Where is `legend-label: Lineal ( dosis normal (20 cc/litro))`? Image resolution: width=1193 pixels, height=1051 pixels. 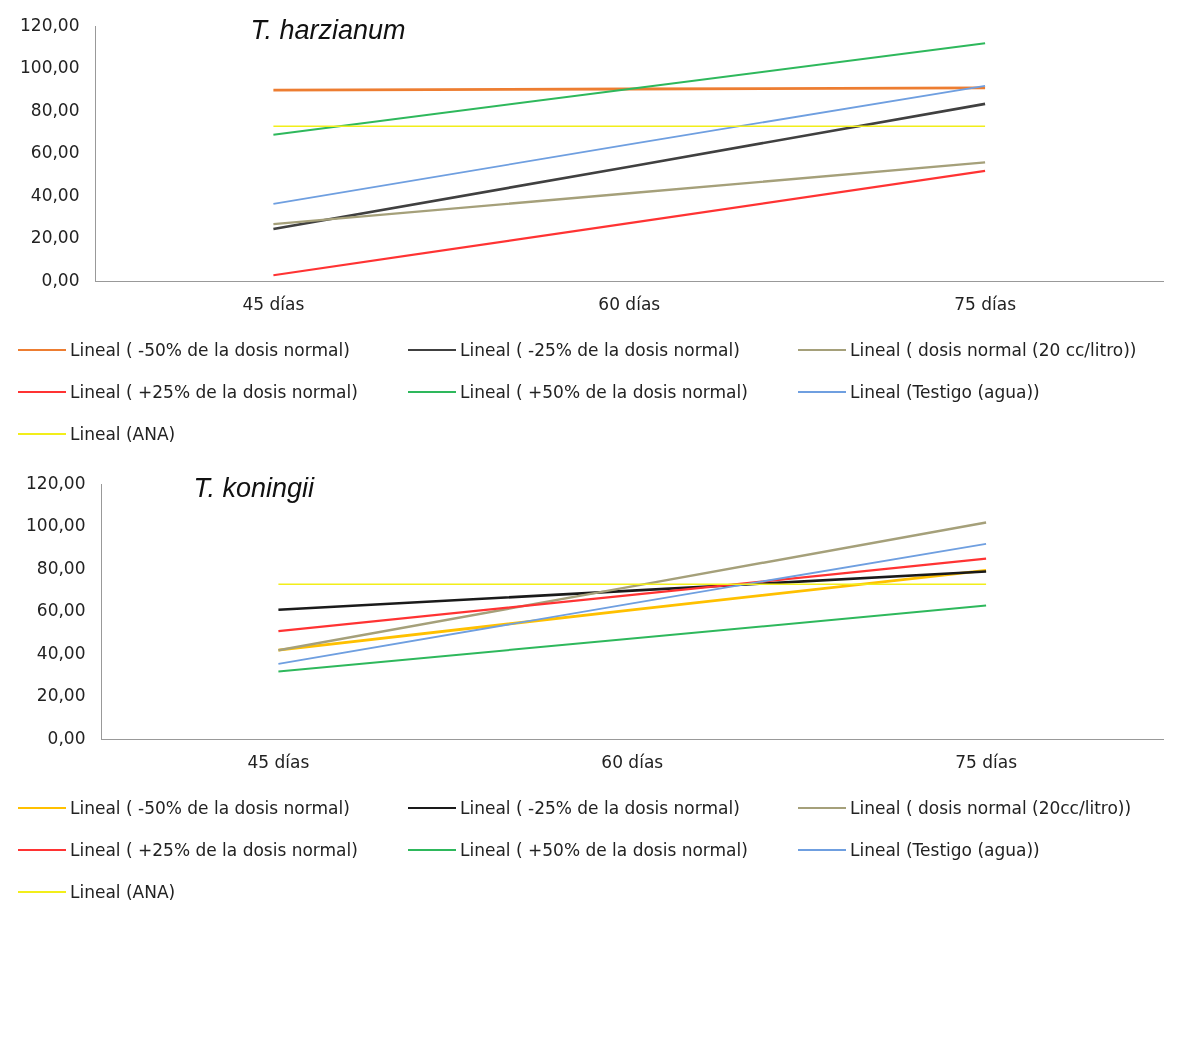
legend-label: Lineal ( dosis normal (20 cc/litro)) is located at coordinates (993, 350).